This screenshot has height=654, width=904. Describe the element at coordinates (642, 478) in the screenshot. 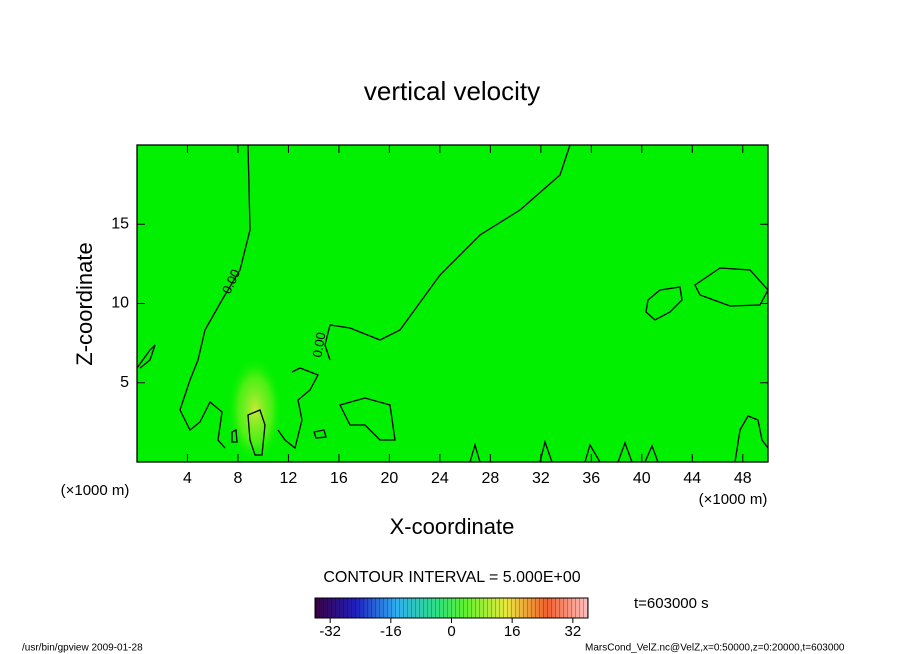

I see `x-tick-label: 40` at that location.